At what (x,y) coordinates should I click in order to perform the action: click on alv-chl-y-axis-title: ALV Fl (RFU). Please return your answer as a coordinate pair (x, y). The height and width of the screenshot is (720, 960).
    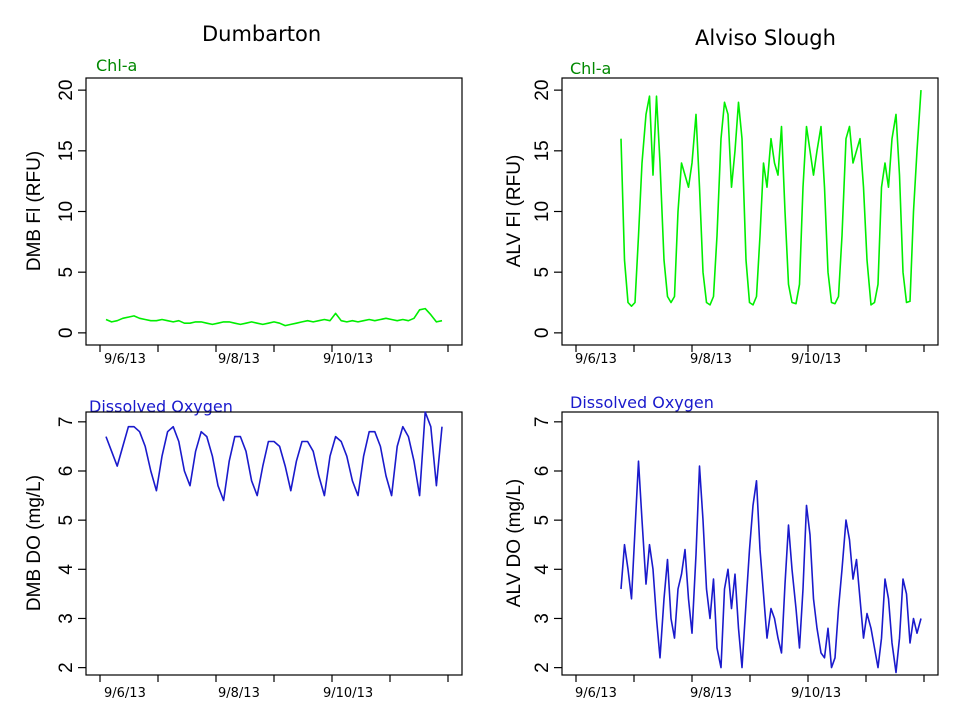
    Looking at the image, I should click on (514, 211).